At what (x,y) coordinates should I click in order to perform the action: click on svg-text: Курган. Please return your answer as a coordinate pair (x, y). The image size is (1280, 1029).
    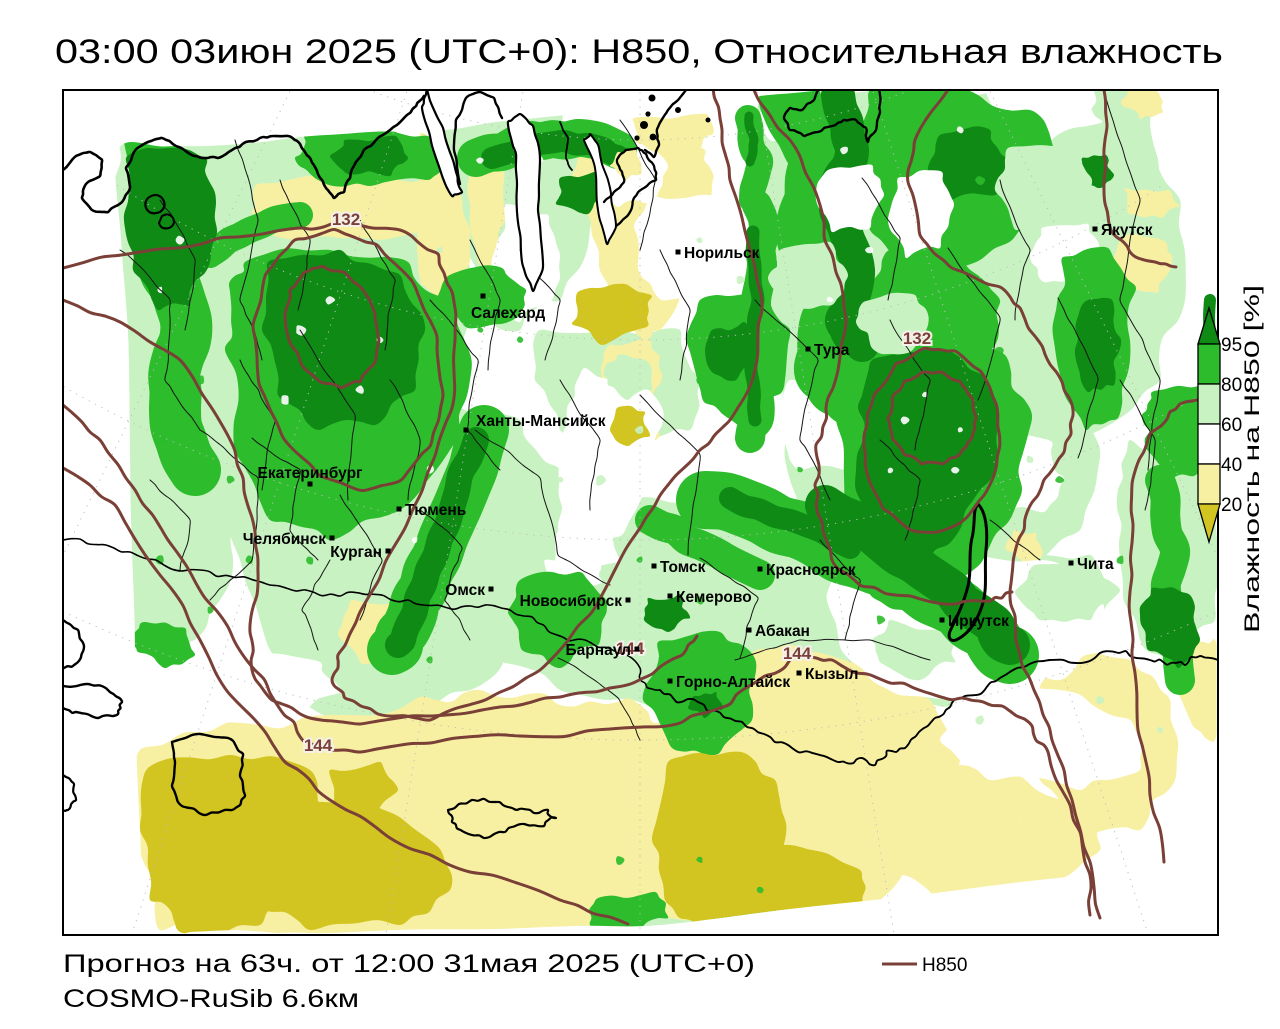
    Looking at the image, I should click on (356, 552).